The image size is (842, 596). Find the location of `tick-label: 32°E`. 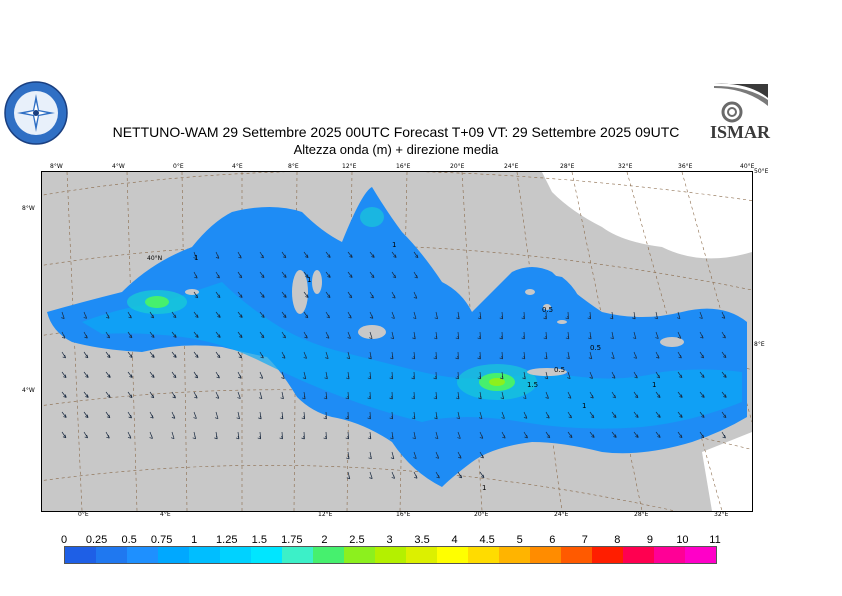

tick-label: 32°E is located at coordinates (721, 514).